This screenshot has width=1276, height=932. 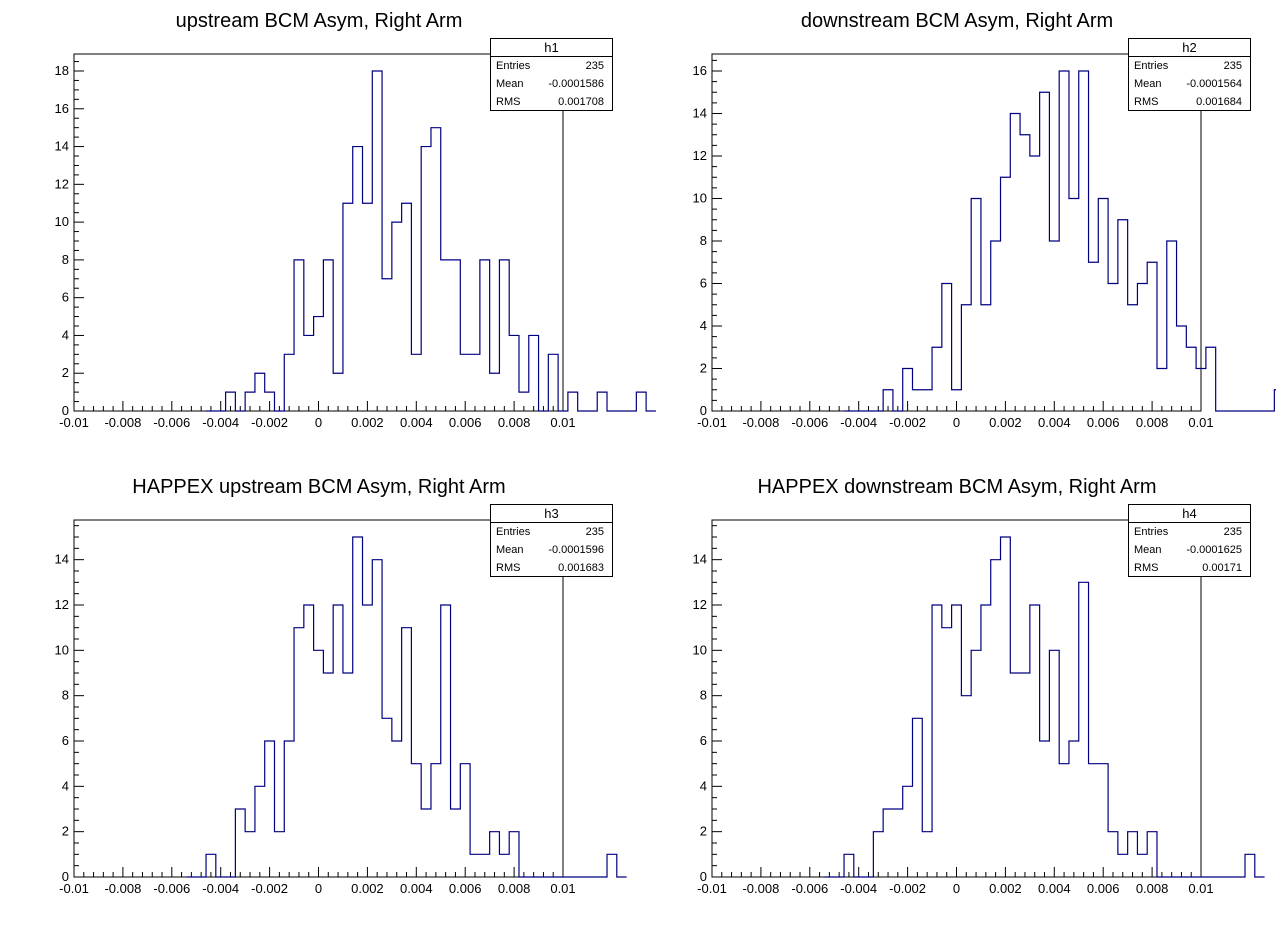 What do you see at coordinates (508, 102) in the screenshot?
I see `stats-rms-label: RMS` at bounding box center [508, 102].